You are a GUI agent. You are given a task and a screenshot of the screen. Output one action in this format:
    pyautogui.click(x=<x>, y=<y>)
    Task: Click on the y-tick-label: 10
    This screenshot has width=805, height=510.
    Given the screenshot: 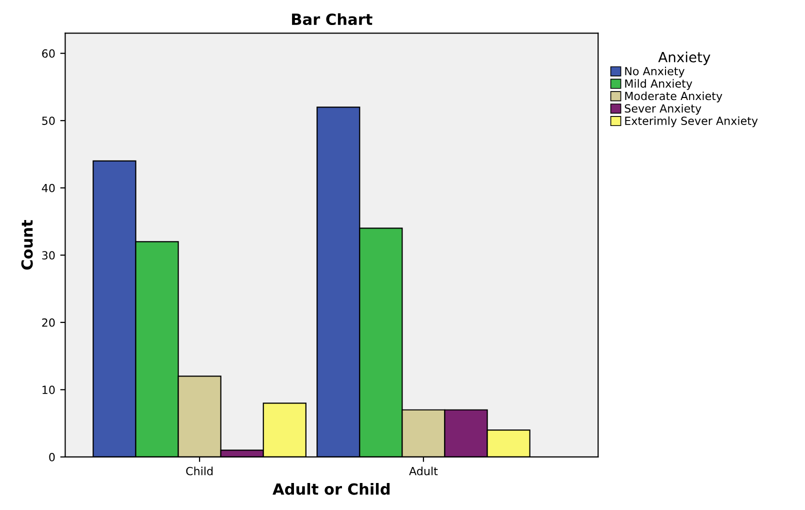 What is the action you would take?
    pyautogui.click(x=48, y=390)
    